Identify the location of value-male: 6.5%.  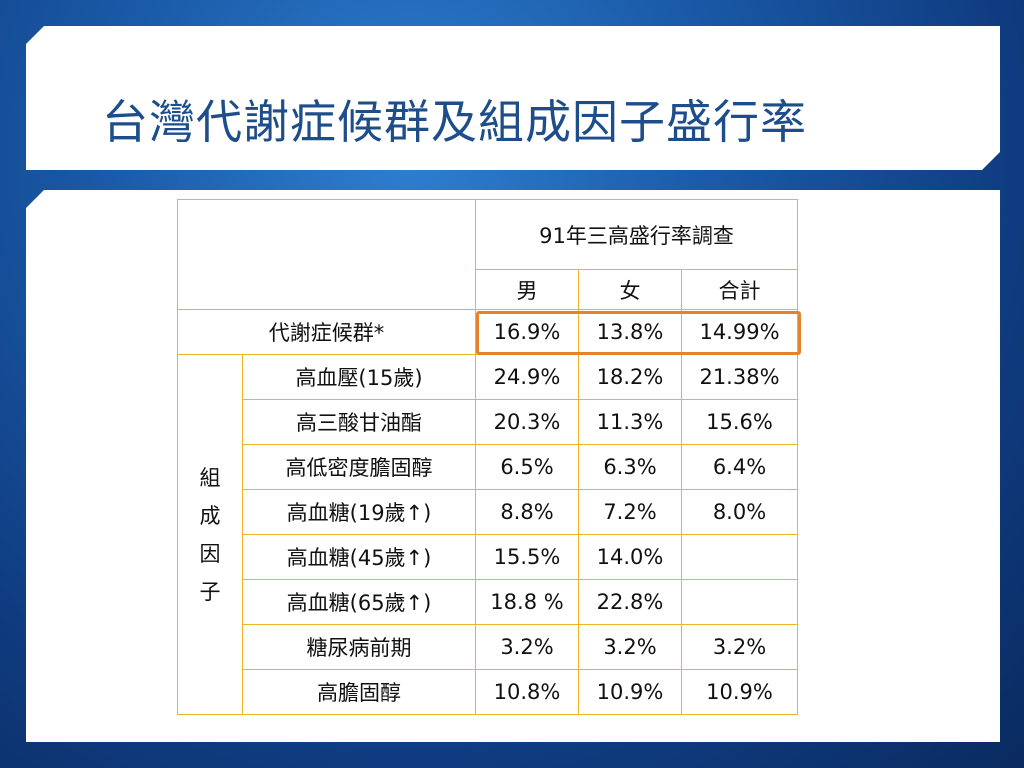
(527, 467).